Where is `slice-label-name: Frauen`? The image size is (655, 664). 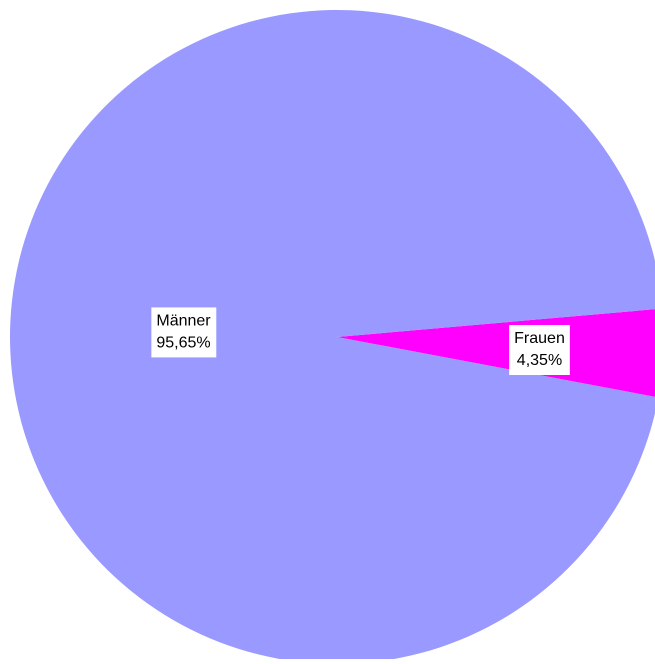
slice-label-name: Frauen is located at coordinates (539, 338).